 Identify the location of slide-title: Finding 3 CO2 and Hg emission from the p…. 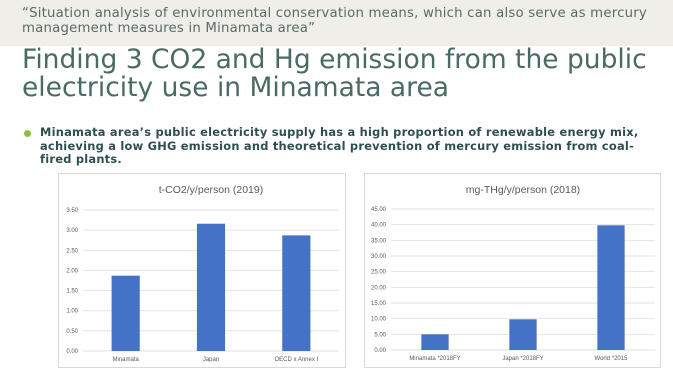
(334, 73).